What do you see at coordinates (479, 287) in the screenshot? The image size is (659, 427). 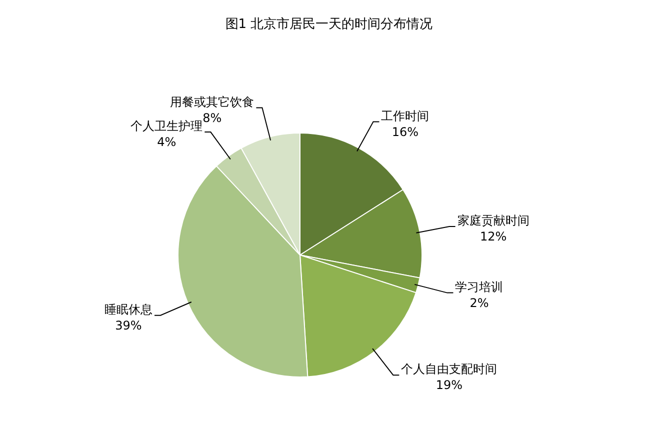 I see `slice-label: 学习培训` at bounding box center [479, 287].